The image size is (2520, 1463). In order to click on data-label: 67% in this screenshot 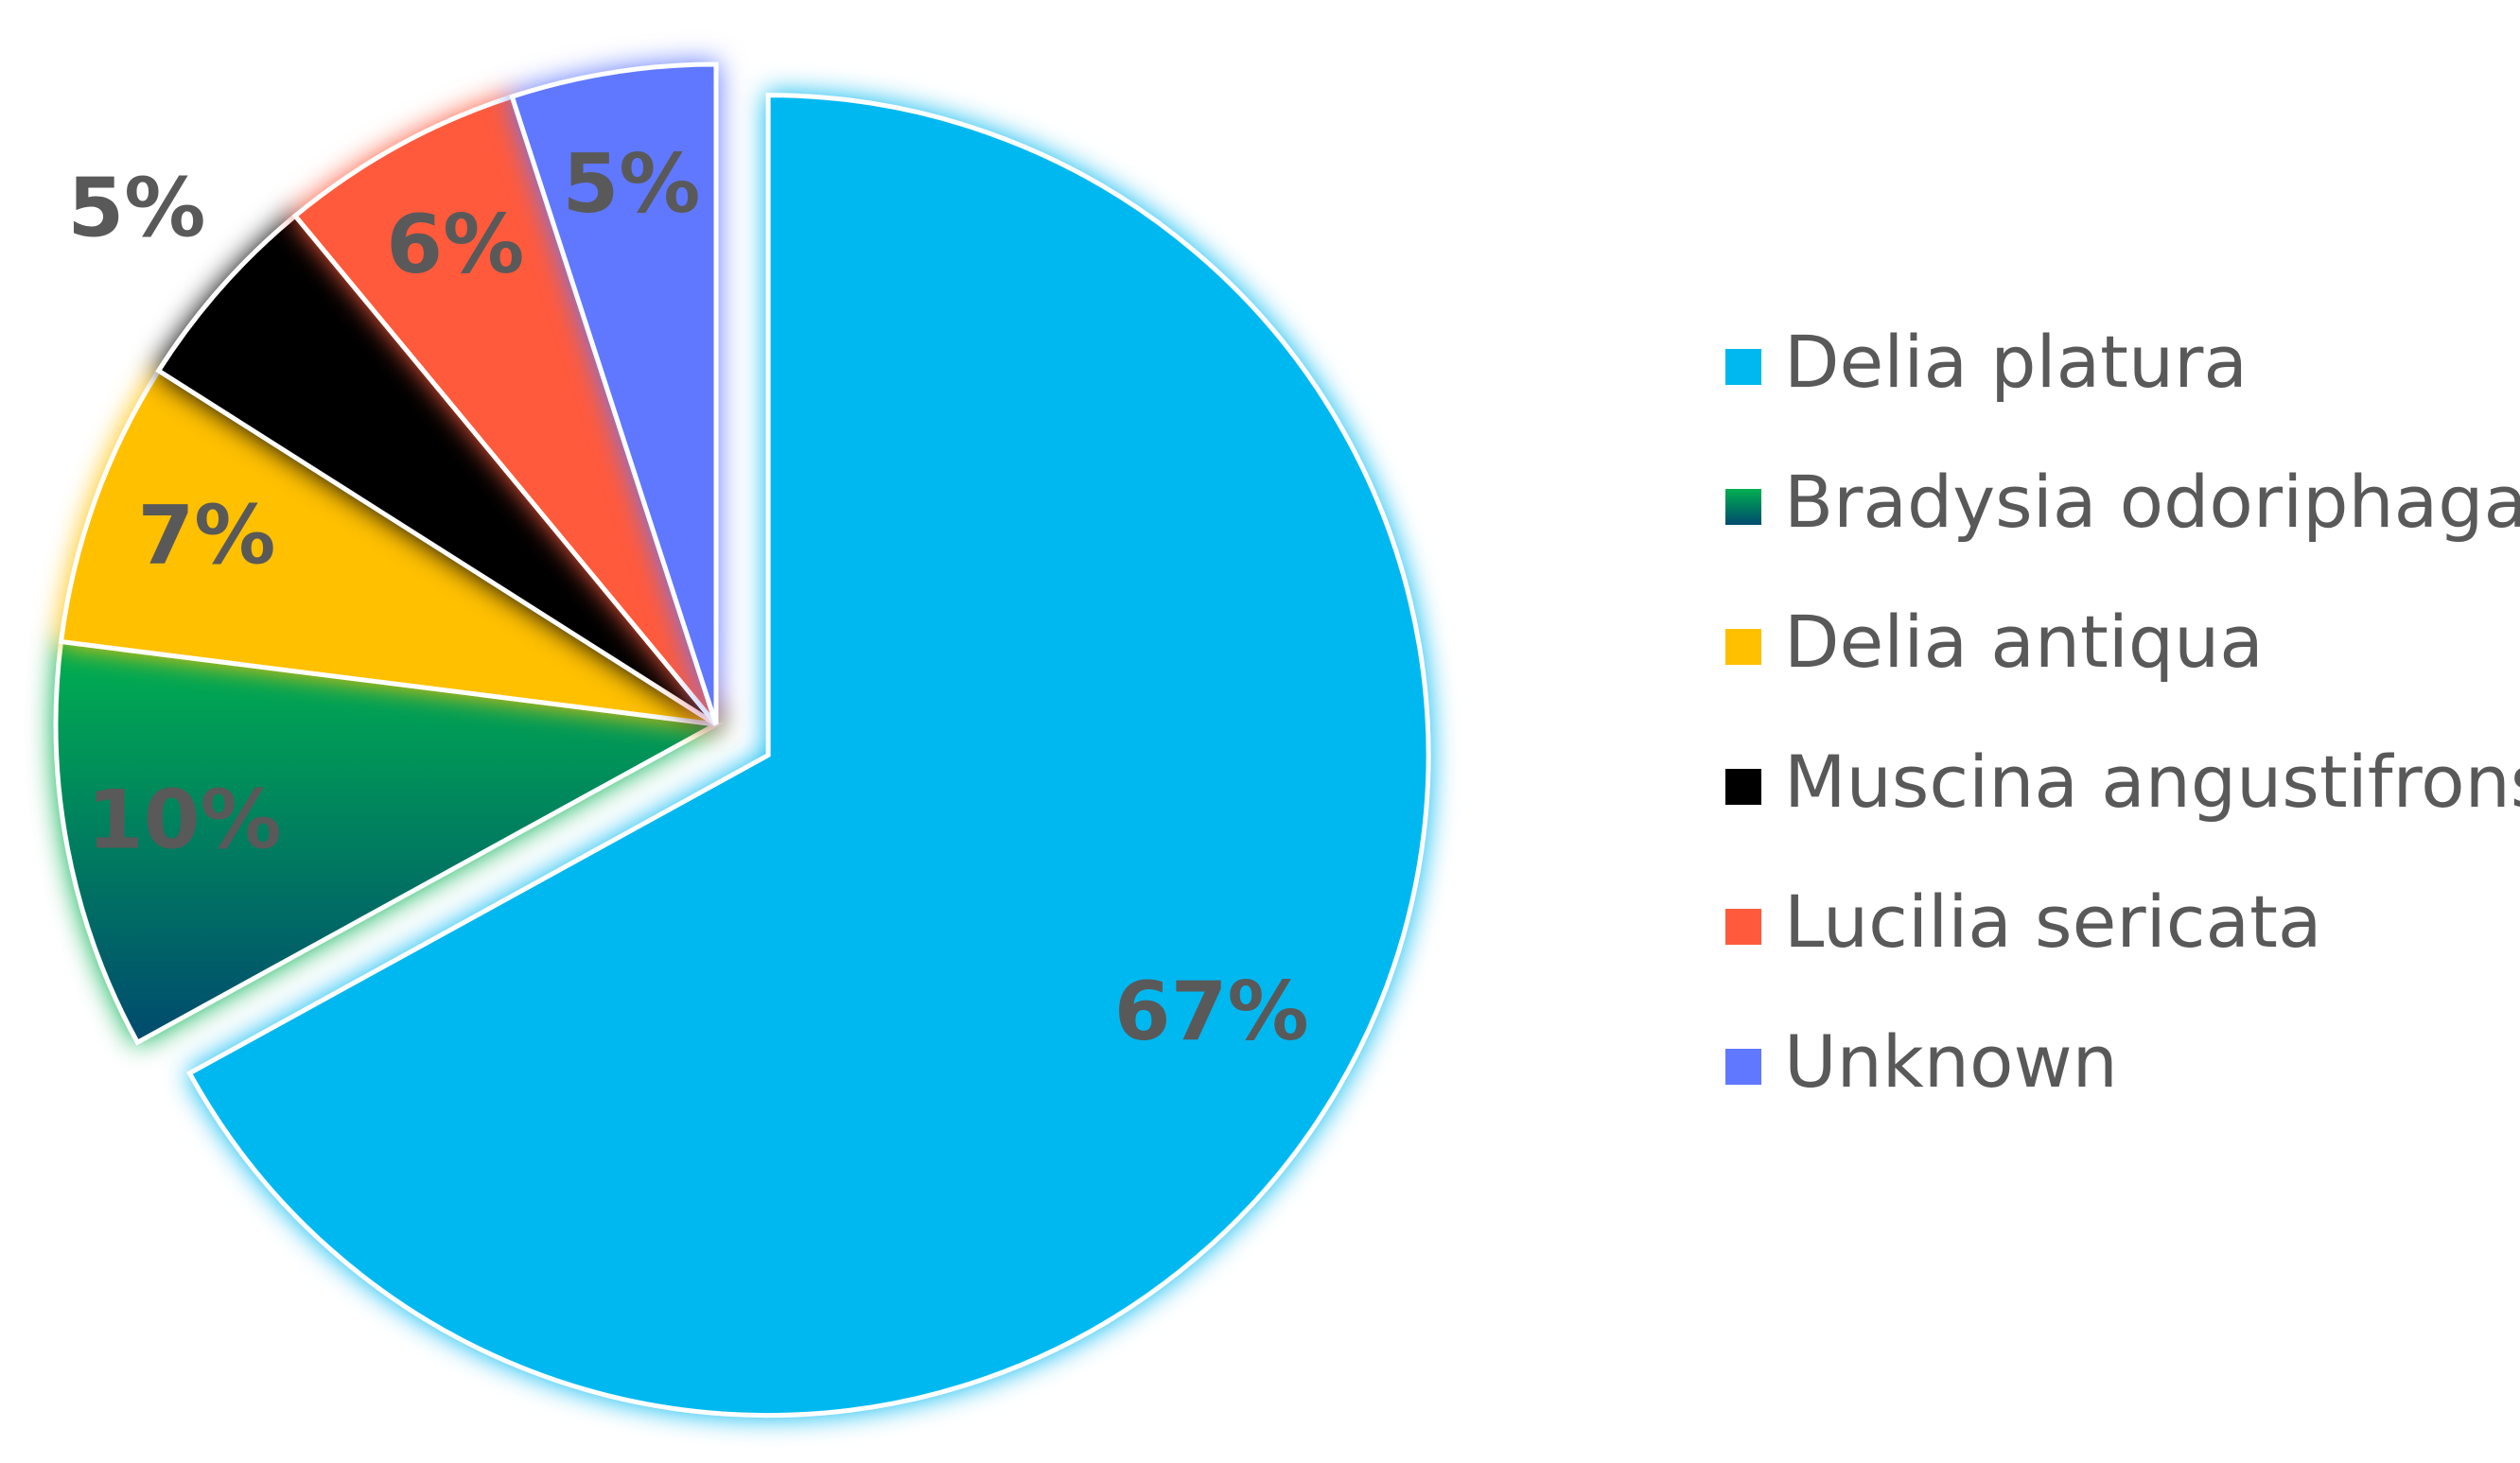, I will do `click(1211, 1012)`.